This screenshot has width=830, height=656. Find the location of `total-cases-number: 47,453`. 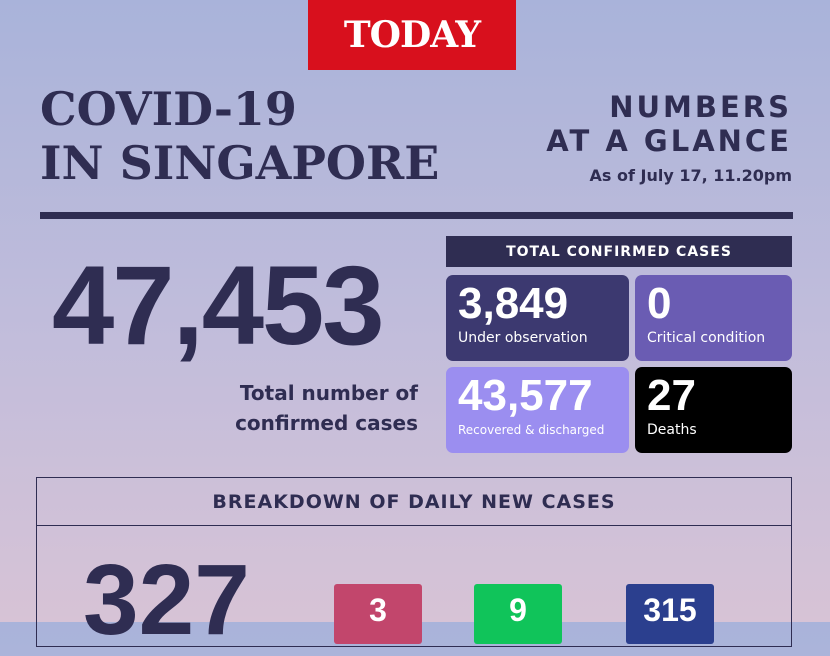

total-cases-number: 47,453 is located at coordinates (218, 305).